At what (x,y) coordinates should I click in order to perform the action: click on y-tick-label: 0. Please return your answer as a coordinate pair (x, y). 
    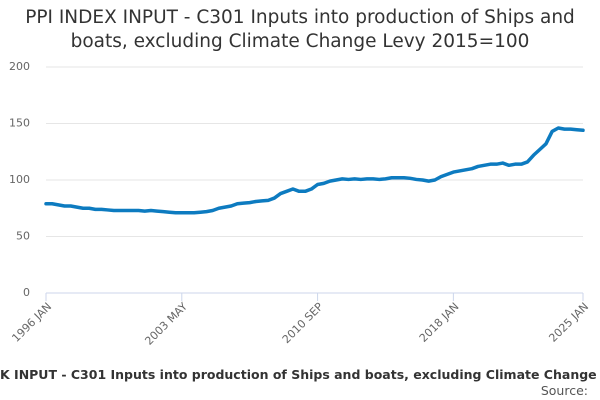
    Looking at the image, I should click on (26, 292).